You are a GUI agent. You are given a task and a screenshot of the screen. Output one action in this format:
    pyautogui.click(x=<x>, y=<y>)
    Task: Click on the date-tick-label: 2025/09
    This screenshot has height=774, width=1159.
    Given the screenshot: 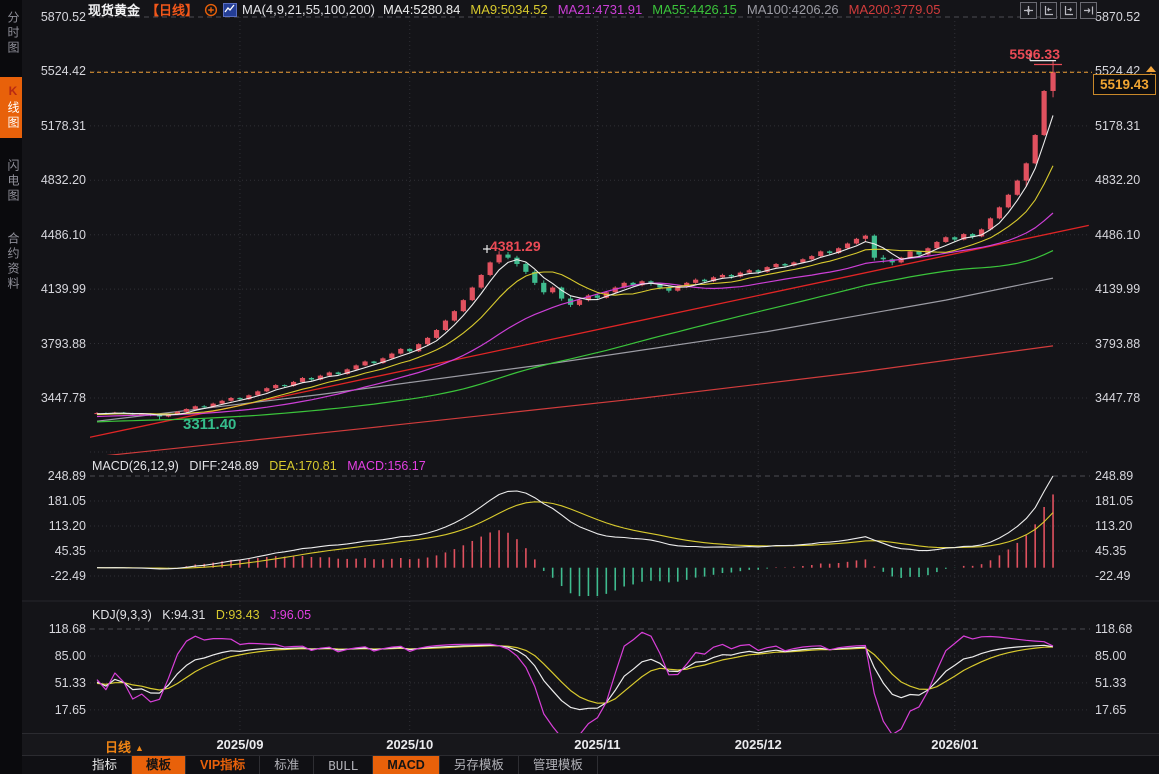 What is the action you would take?
    pyautogui.click(x=240, y=744)
    